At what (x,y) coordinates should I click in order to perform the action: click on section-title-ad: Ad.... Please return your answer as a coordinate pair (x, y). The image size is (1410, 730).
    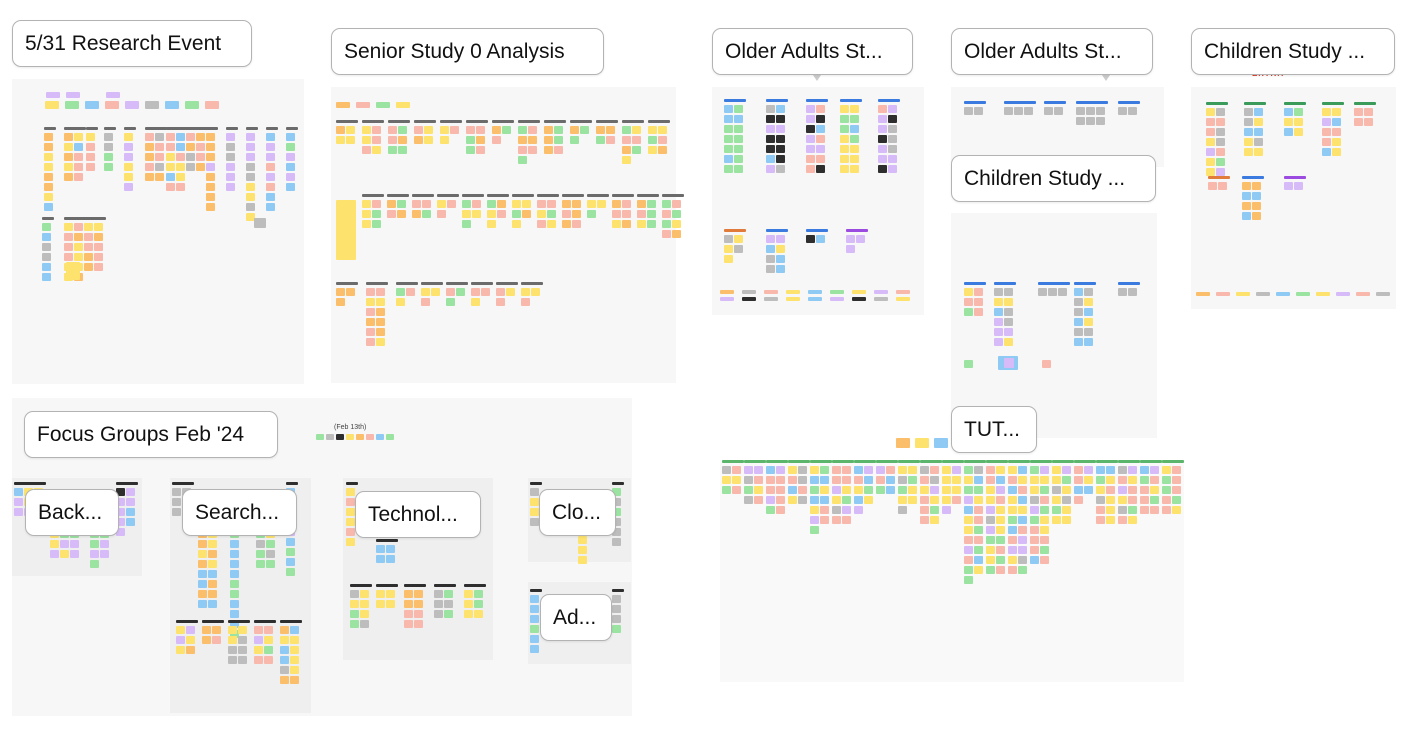
    Looking at the image, I should click on (576, 617).